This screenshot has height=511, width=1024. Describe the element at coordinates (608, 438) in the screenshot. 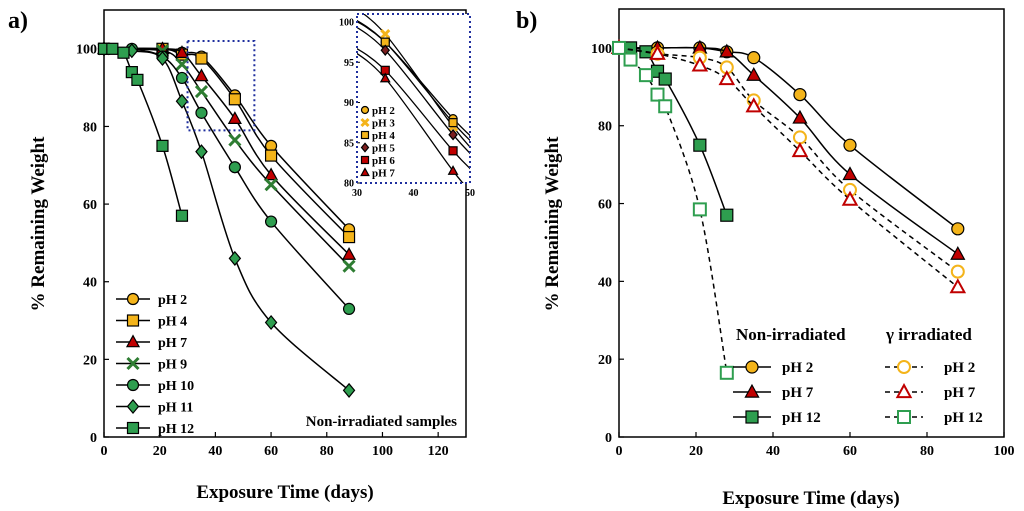

I see `y-tick-label: 0` at that location.